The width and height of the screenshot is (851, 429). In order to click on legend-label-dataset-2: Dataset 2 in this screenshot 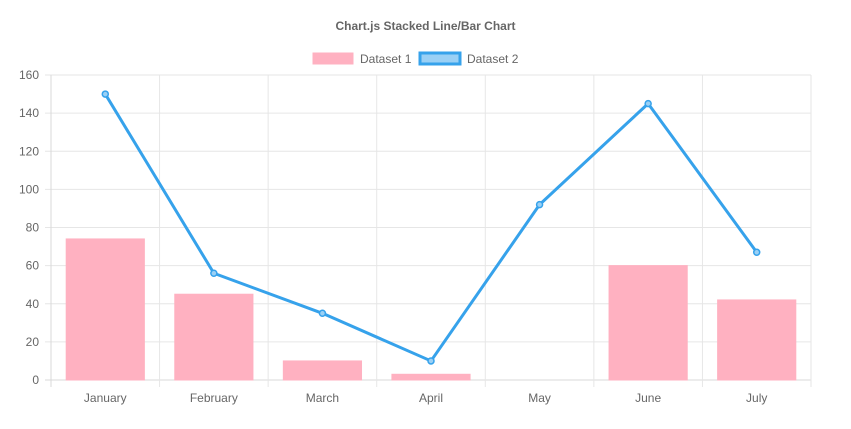, I will do `click(493, 59)`.